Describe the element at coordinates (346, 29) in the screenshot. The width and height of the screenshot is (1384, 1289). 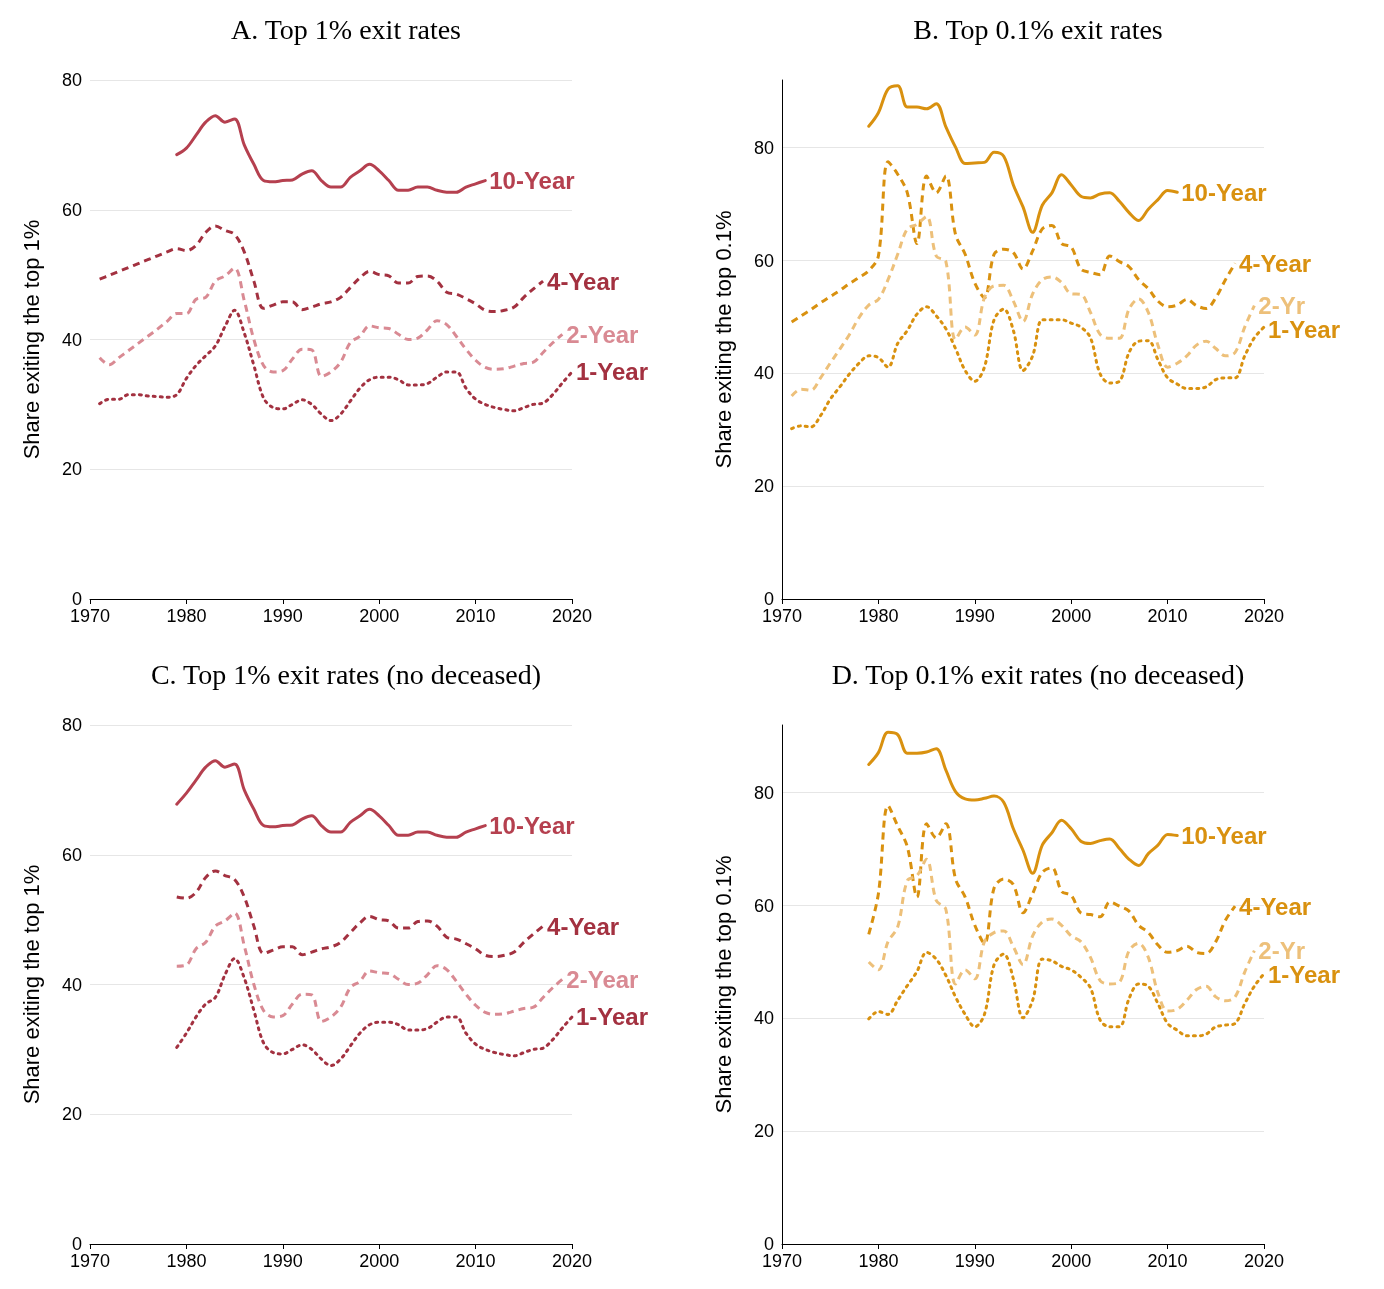
I see `chart-title: A. Top 1% exit rates` at that location.